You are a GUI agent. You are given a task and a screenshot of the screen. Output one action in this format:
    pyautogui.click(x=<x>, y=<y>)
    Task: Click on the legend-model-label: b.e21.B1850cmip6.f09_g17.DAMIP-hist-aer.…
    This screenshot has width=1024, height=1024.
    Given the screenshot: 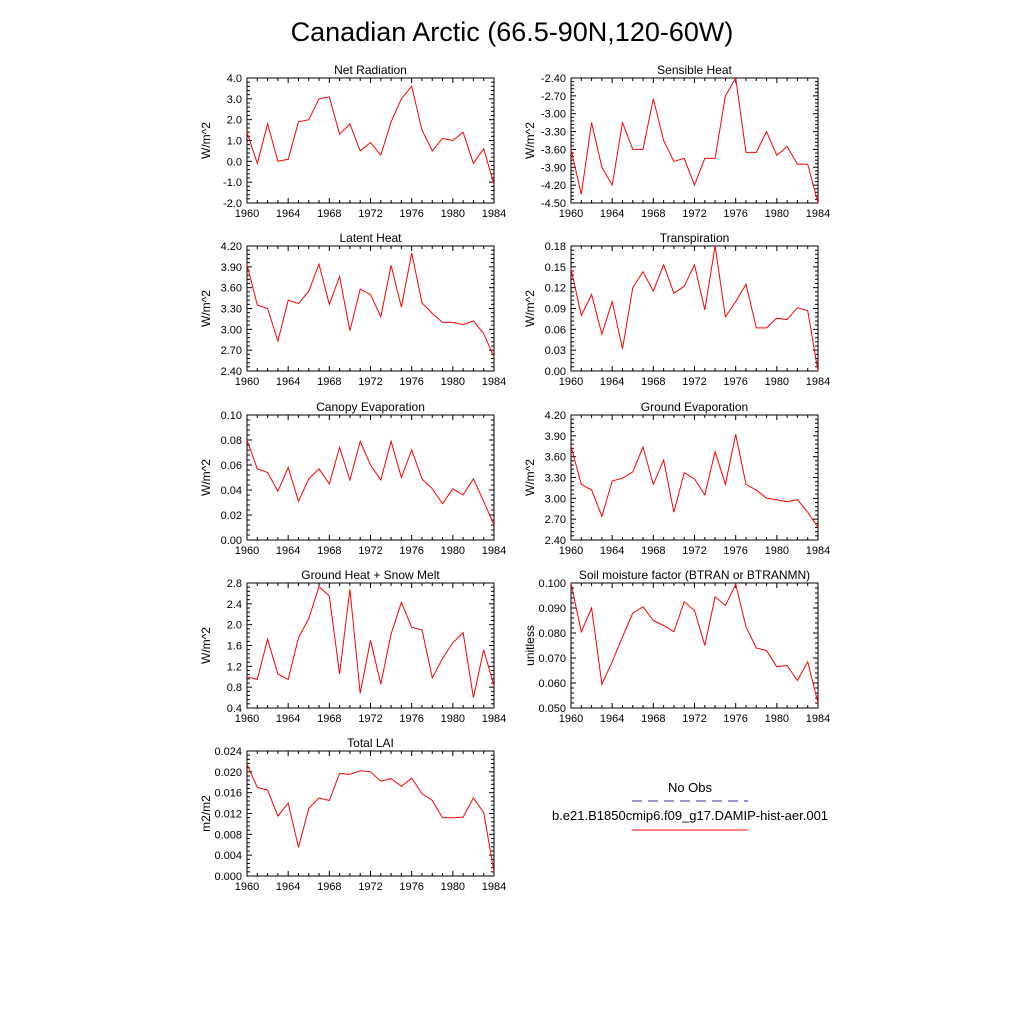 What is the action you would take?
    pyautogui.click(x=690, y=815)
    